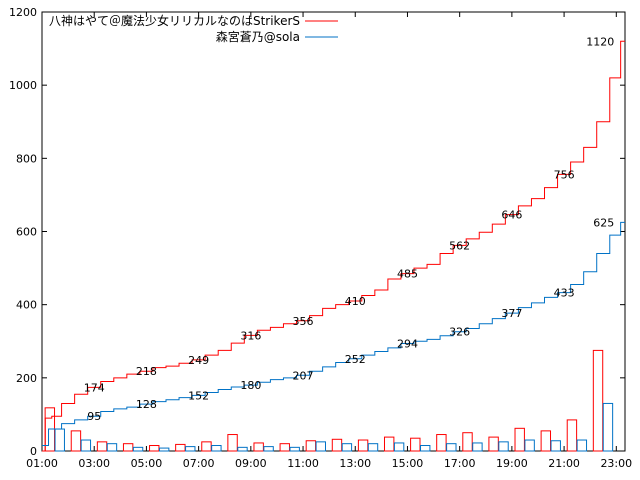  Describe the element at coordinates (94, 463) in the screenshot. I see `x-tick-label: 03:00` at that location.